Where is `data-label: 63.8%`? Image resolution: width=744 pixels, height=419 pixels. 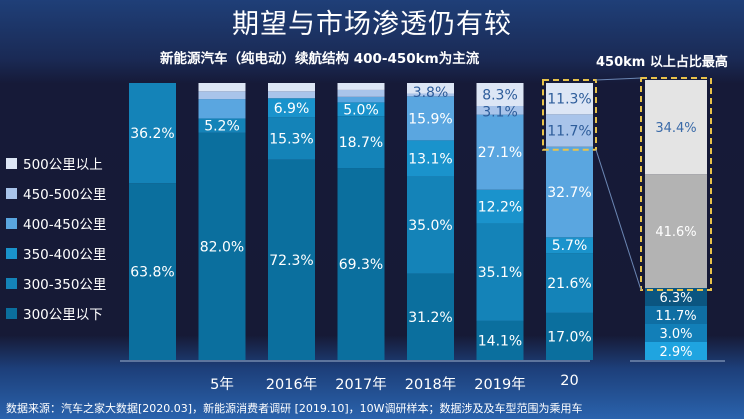
data-label: 63.8% is located at coordinates (152, 273).